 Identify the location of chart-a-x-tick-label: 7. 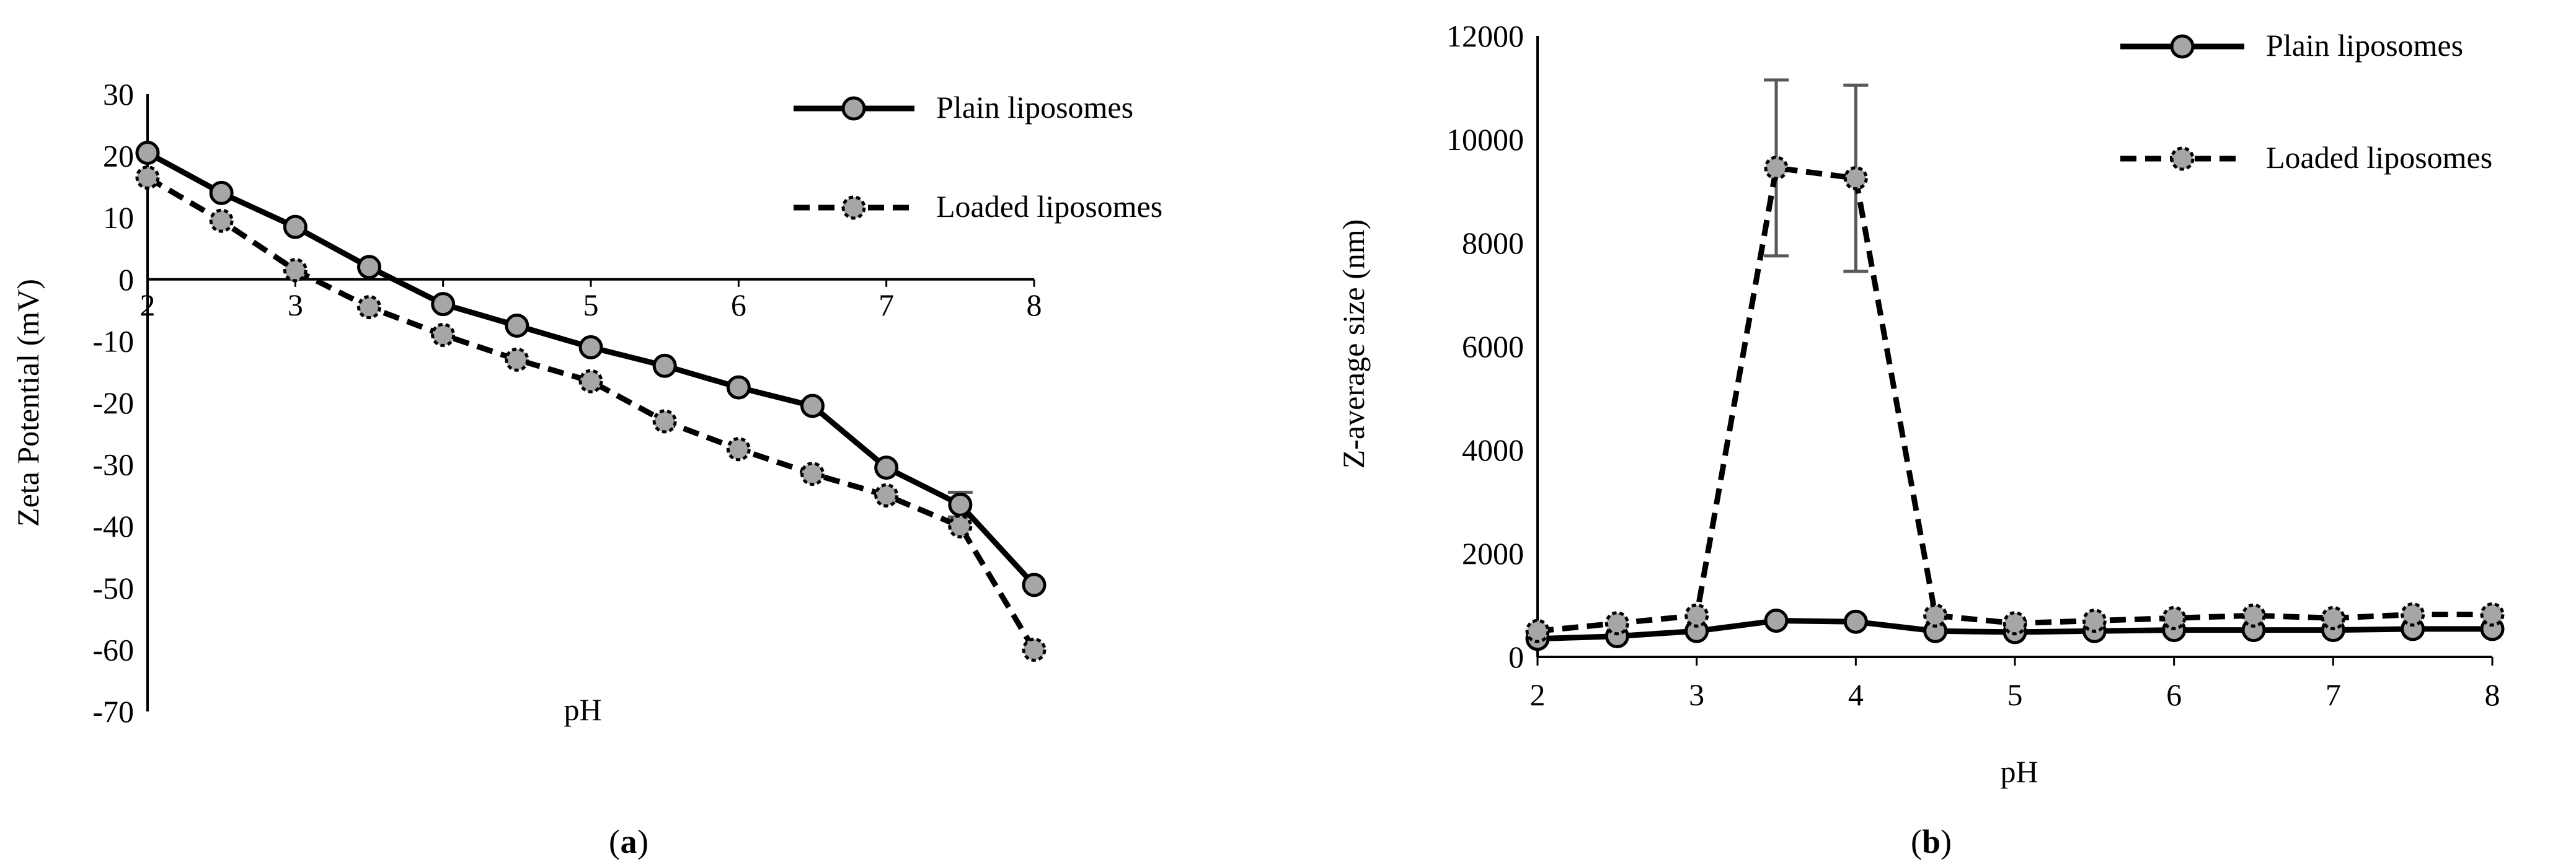
(886, 305).